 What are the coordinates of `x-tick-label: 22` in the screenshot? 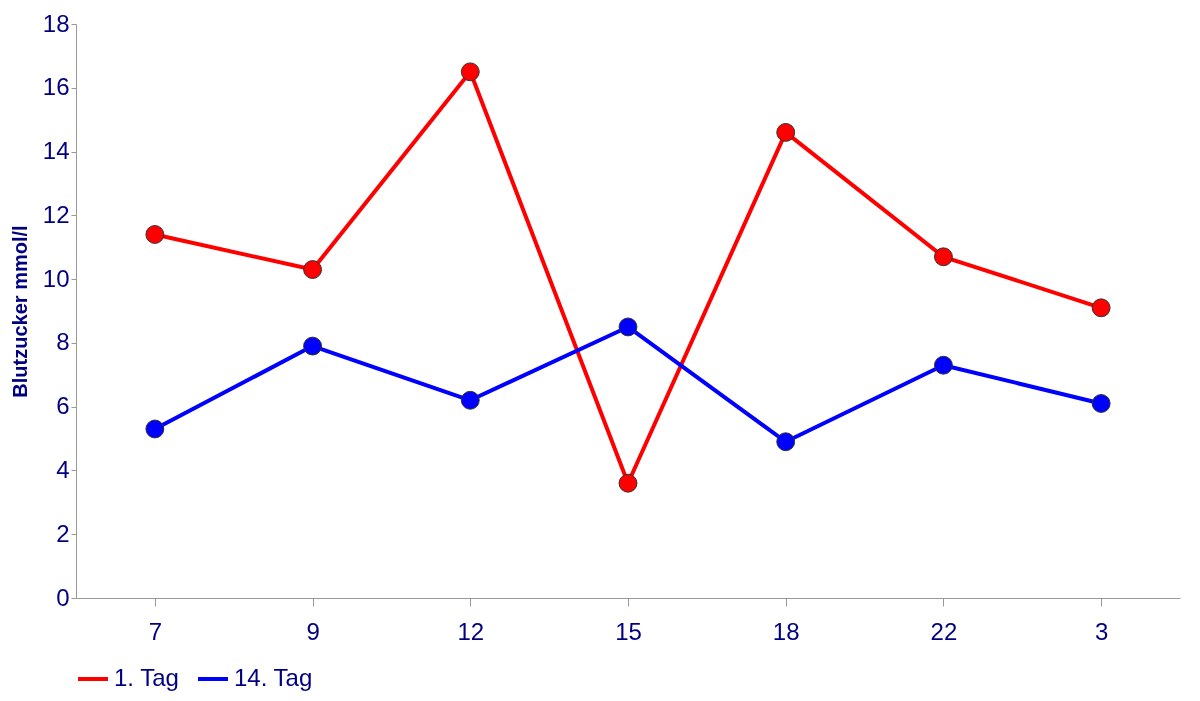 It's located at (944, 631).